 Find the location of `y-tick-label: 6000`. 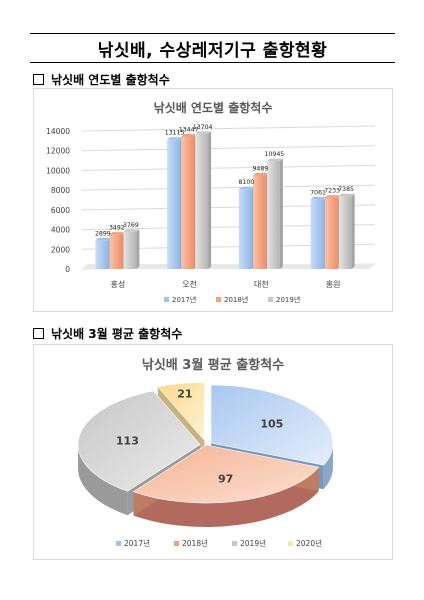

y-tick-label: 6000 is located at coordinates (60, 210).